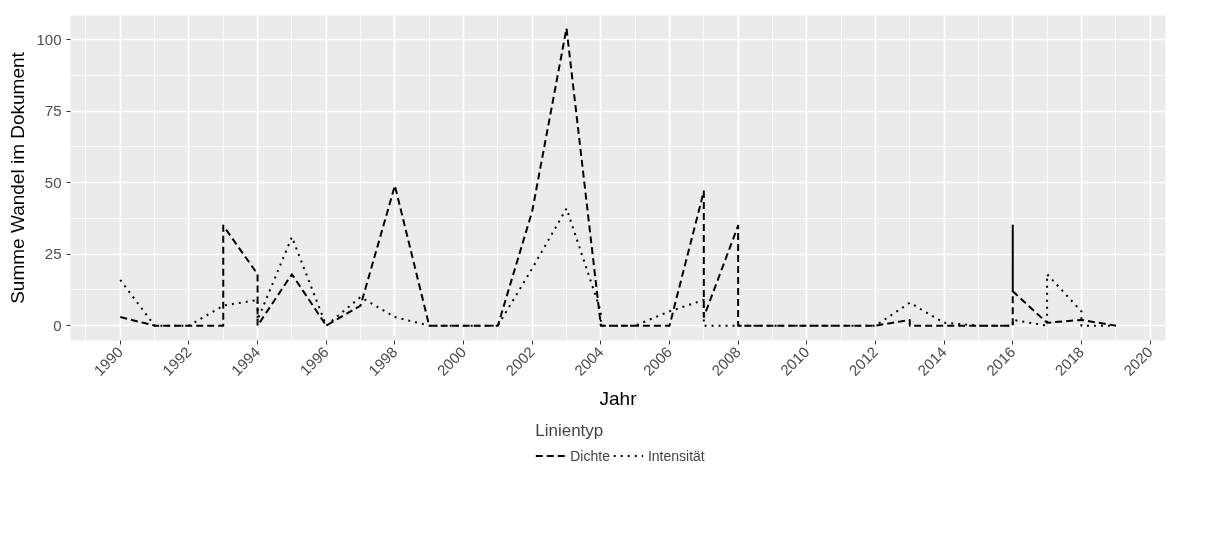 The image size is (1210, 539). Describe the element at coordinates (57, 325) in the screenshot. I see `y-tick-label: 0` at that location.